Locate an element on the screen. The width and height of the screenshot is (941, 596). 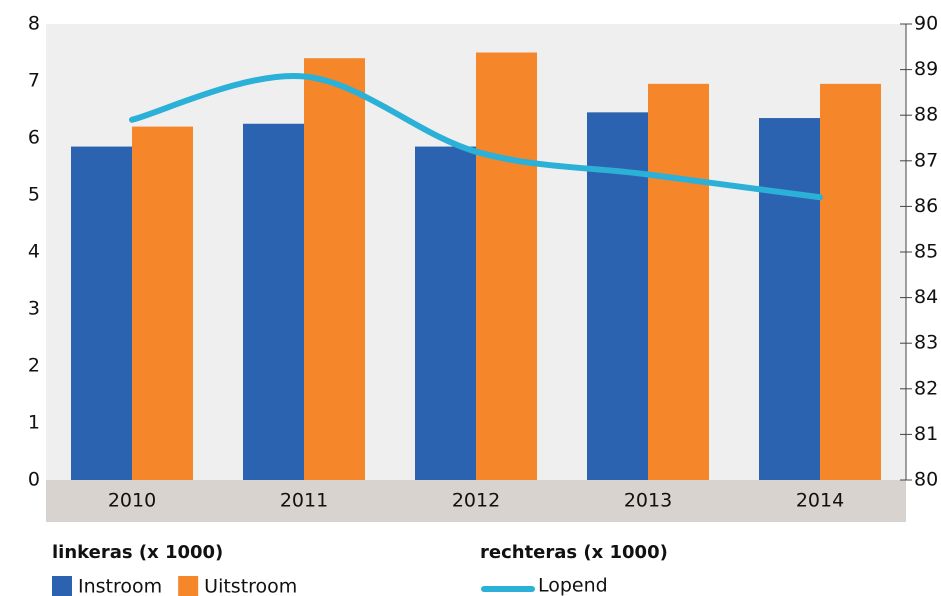
legend-label: Lopend is located at coordinates (573, 585).